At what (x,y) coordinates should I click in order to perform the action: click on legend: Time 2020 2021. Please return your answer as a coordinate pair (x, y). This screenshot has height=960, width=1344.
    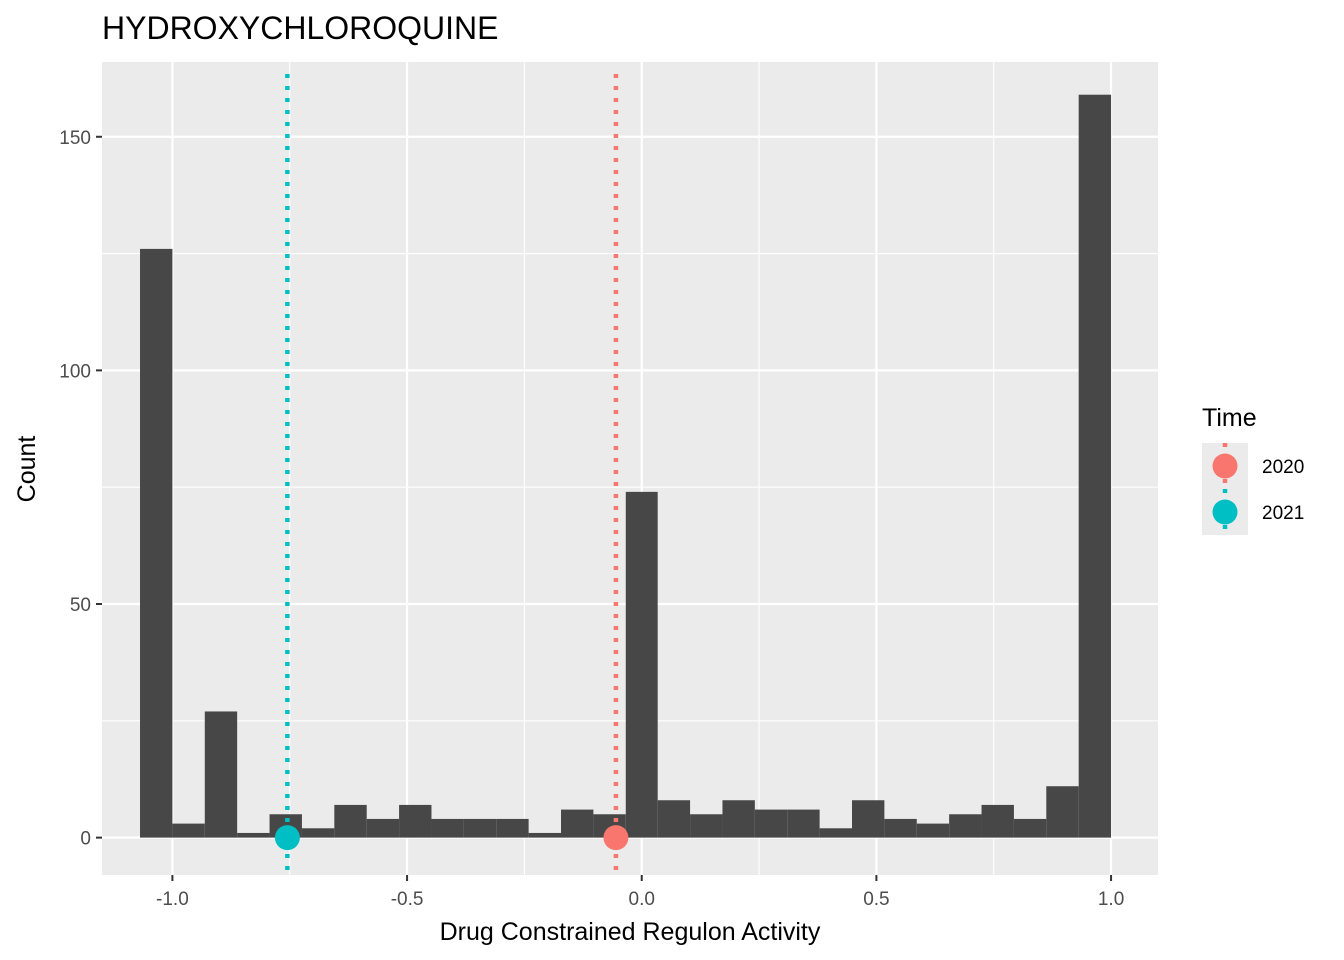
    Looking at the image, I should click on (1253, 469).